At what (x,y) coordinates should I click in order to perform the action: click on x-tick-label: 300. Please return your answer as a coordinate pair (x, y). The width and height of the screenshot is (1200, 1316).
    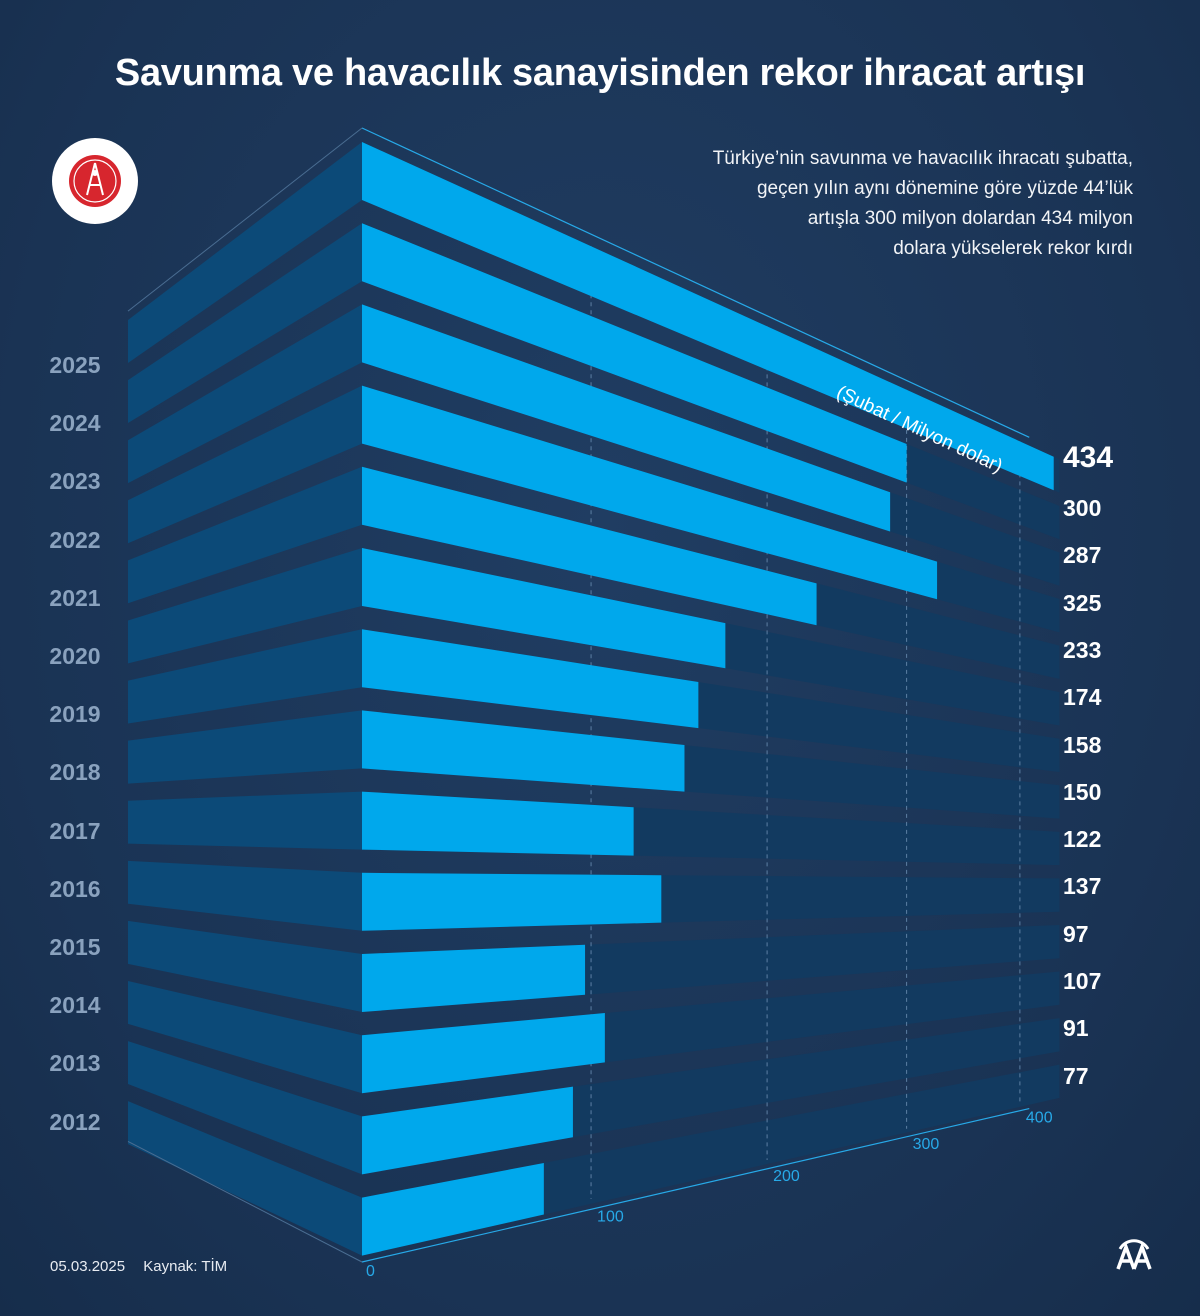
    Looking at the image, I should click on (926, 1144).